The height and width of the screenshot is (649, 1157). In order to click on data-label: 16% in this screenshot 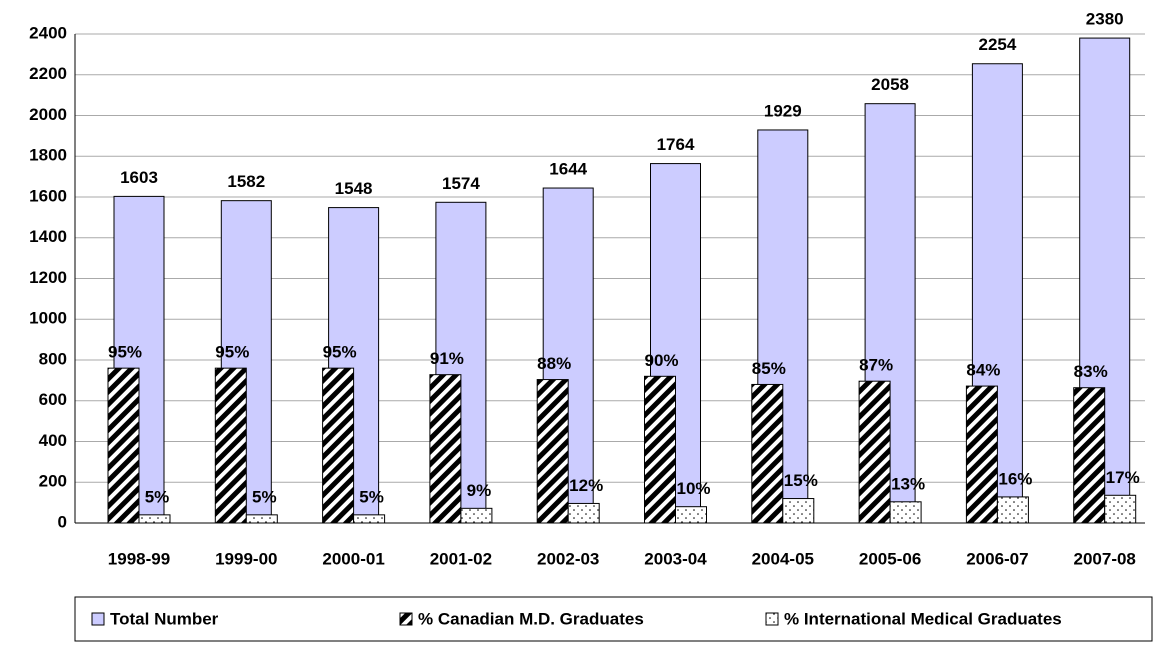, I will do `click(1015, 478)`.